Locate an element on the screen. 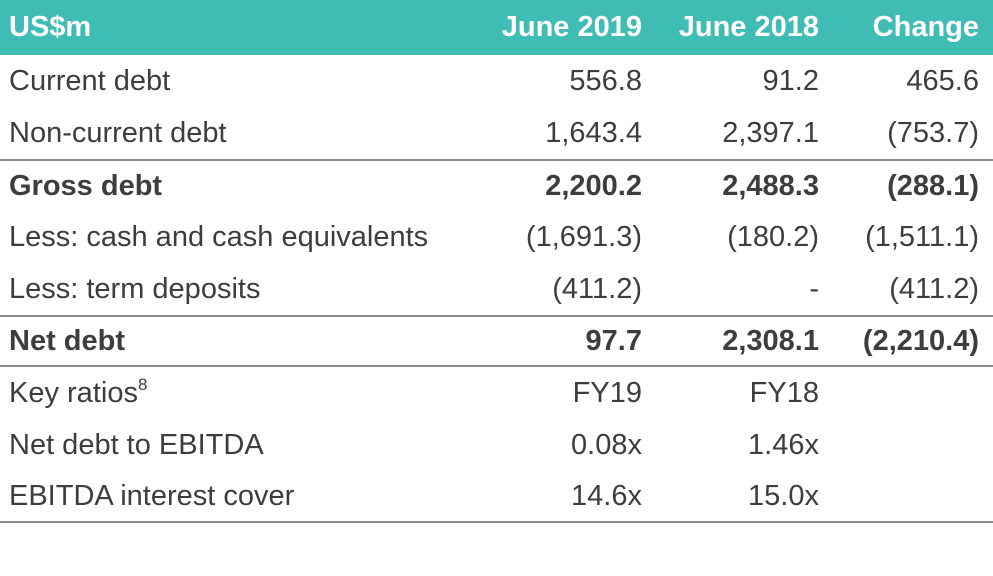  value-june-2019: 2,200.2 is located at coordinates (593, 185).